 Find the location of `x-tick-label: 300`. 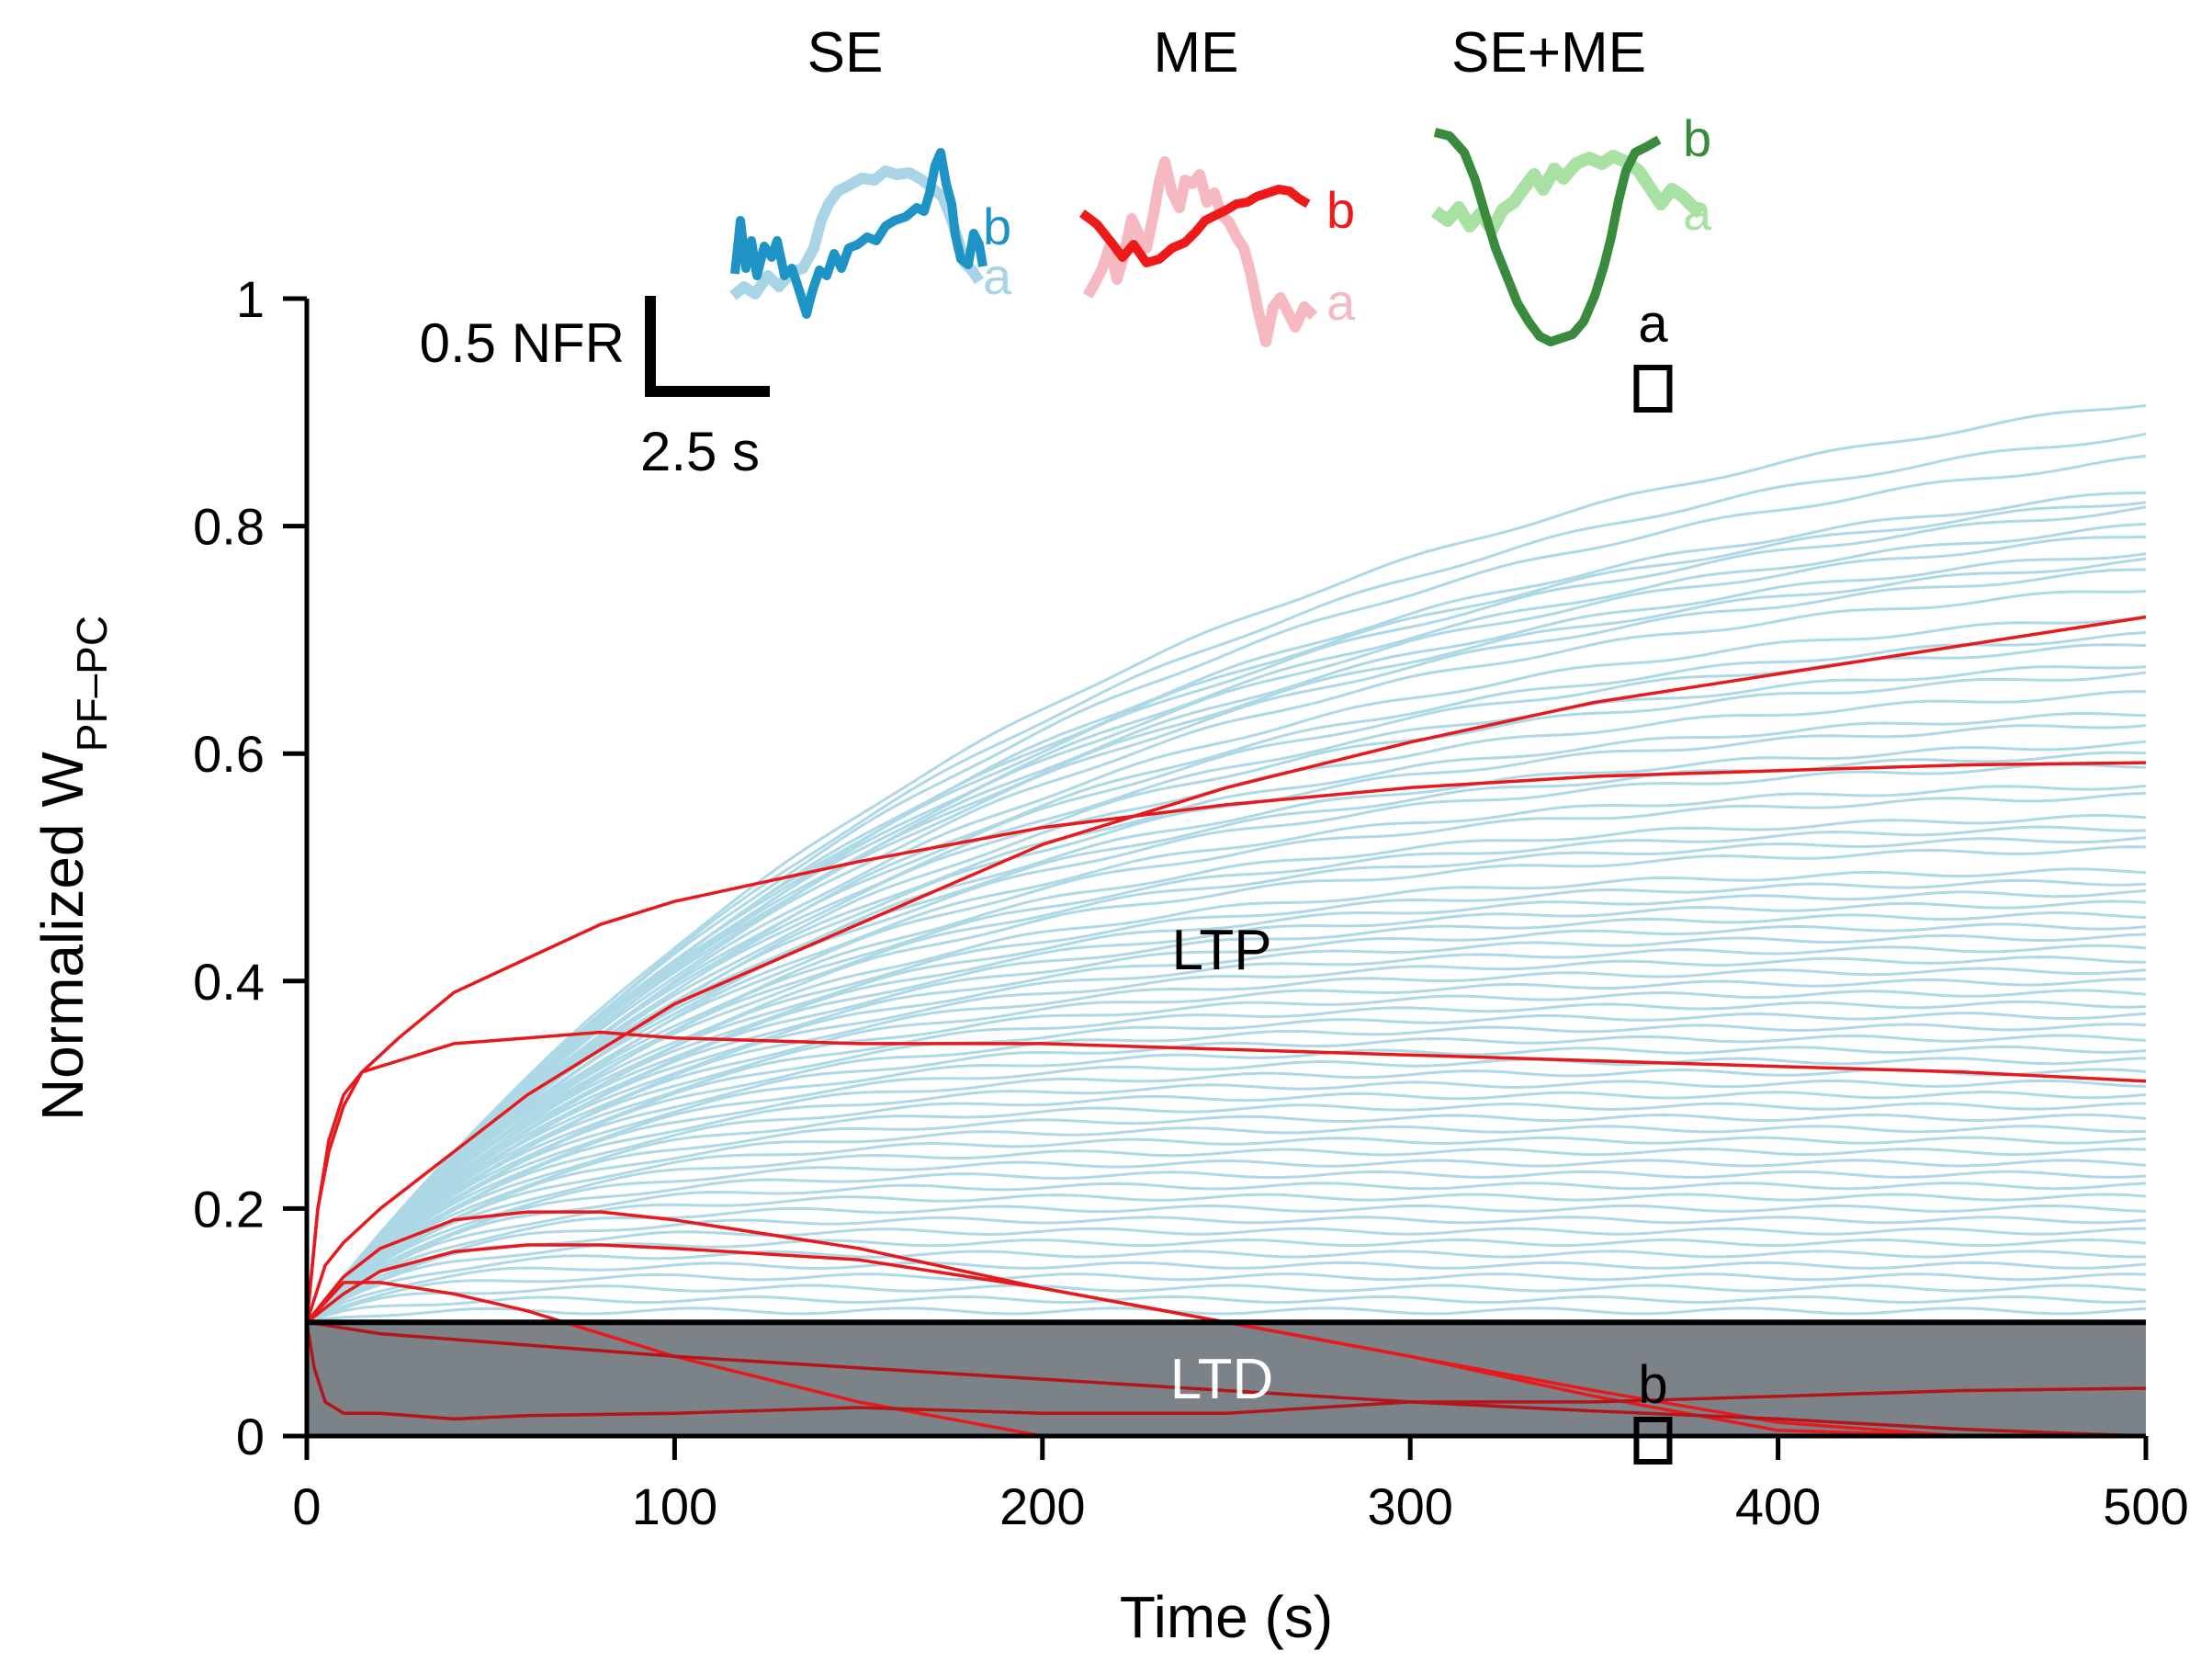

x-tick-label: 300 is located at coordinates (1409, 1506).